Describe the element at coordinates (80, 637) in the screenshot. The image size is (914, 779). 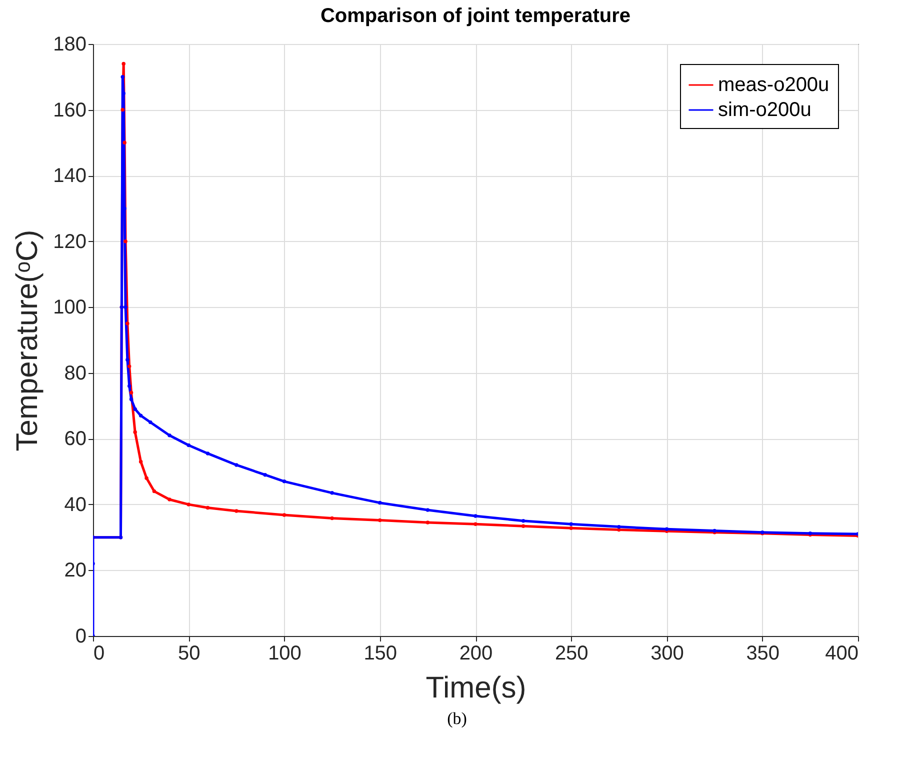
I see `y-tick-label: 0` at that location.